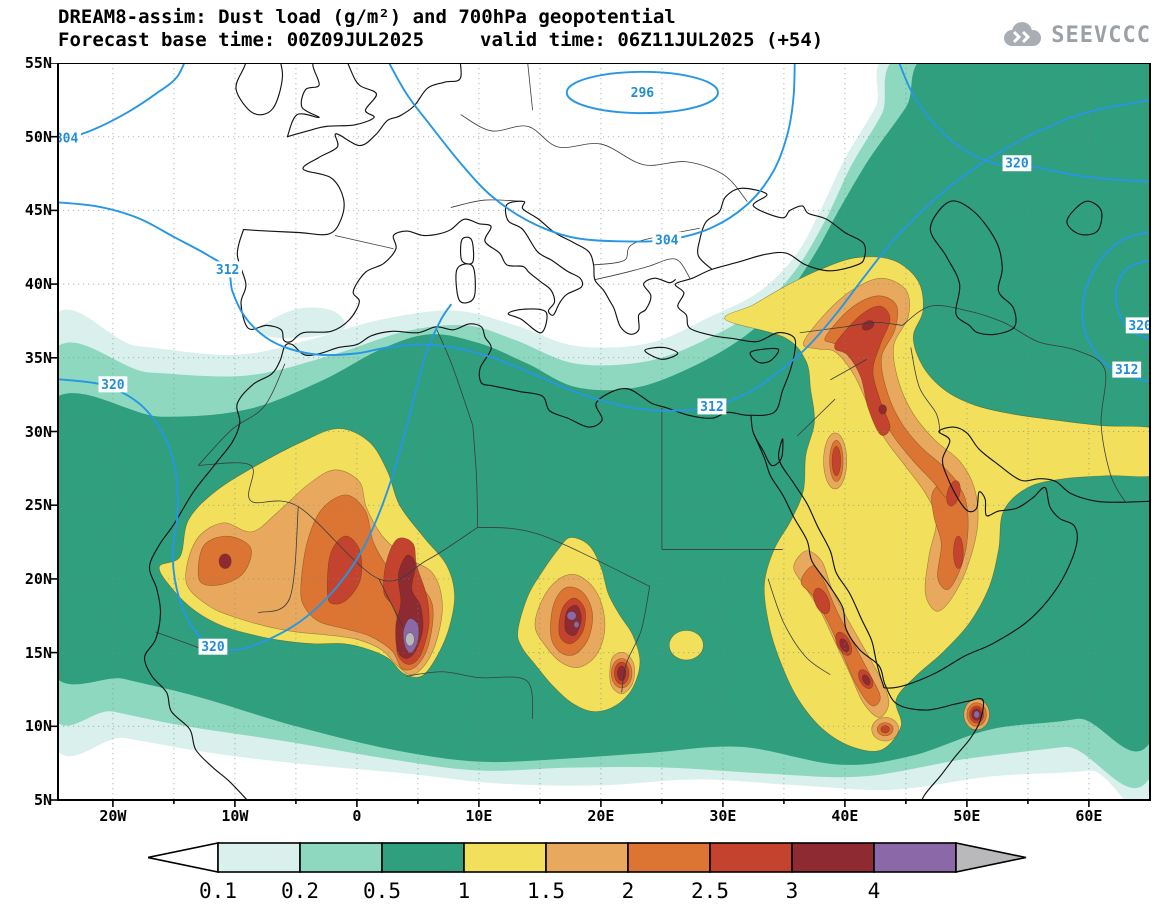  What do you see at coordinates (183, 857) in the screenshot?
I see `colorbar-arrow-low` at bounding box center [183, 857].